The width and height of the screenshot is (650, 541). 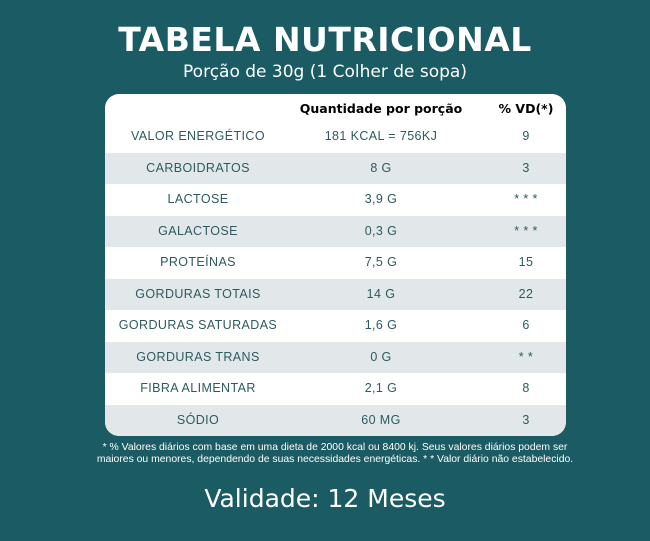 What do you see at coordinates (198, 325) in the screenshot?
I see `nutrient-name: GORDURAS SATURADAS` at bounding box center [198, 325].